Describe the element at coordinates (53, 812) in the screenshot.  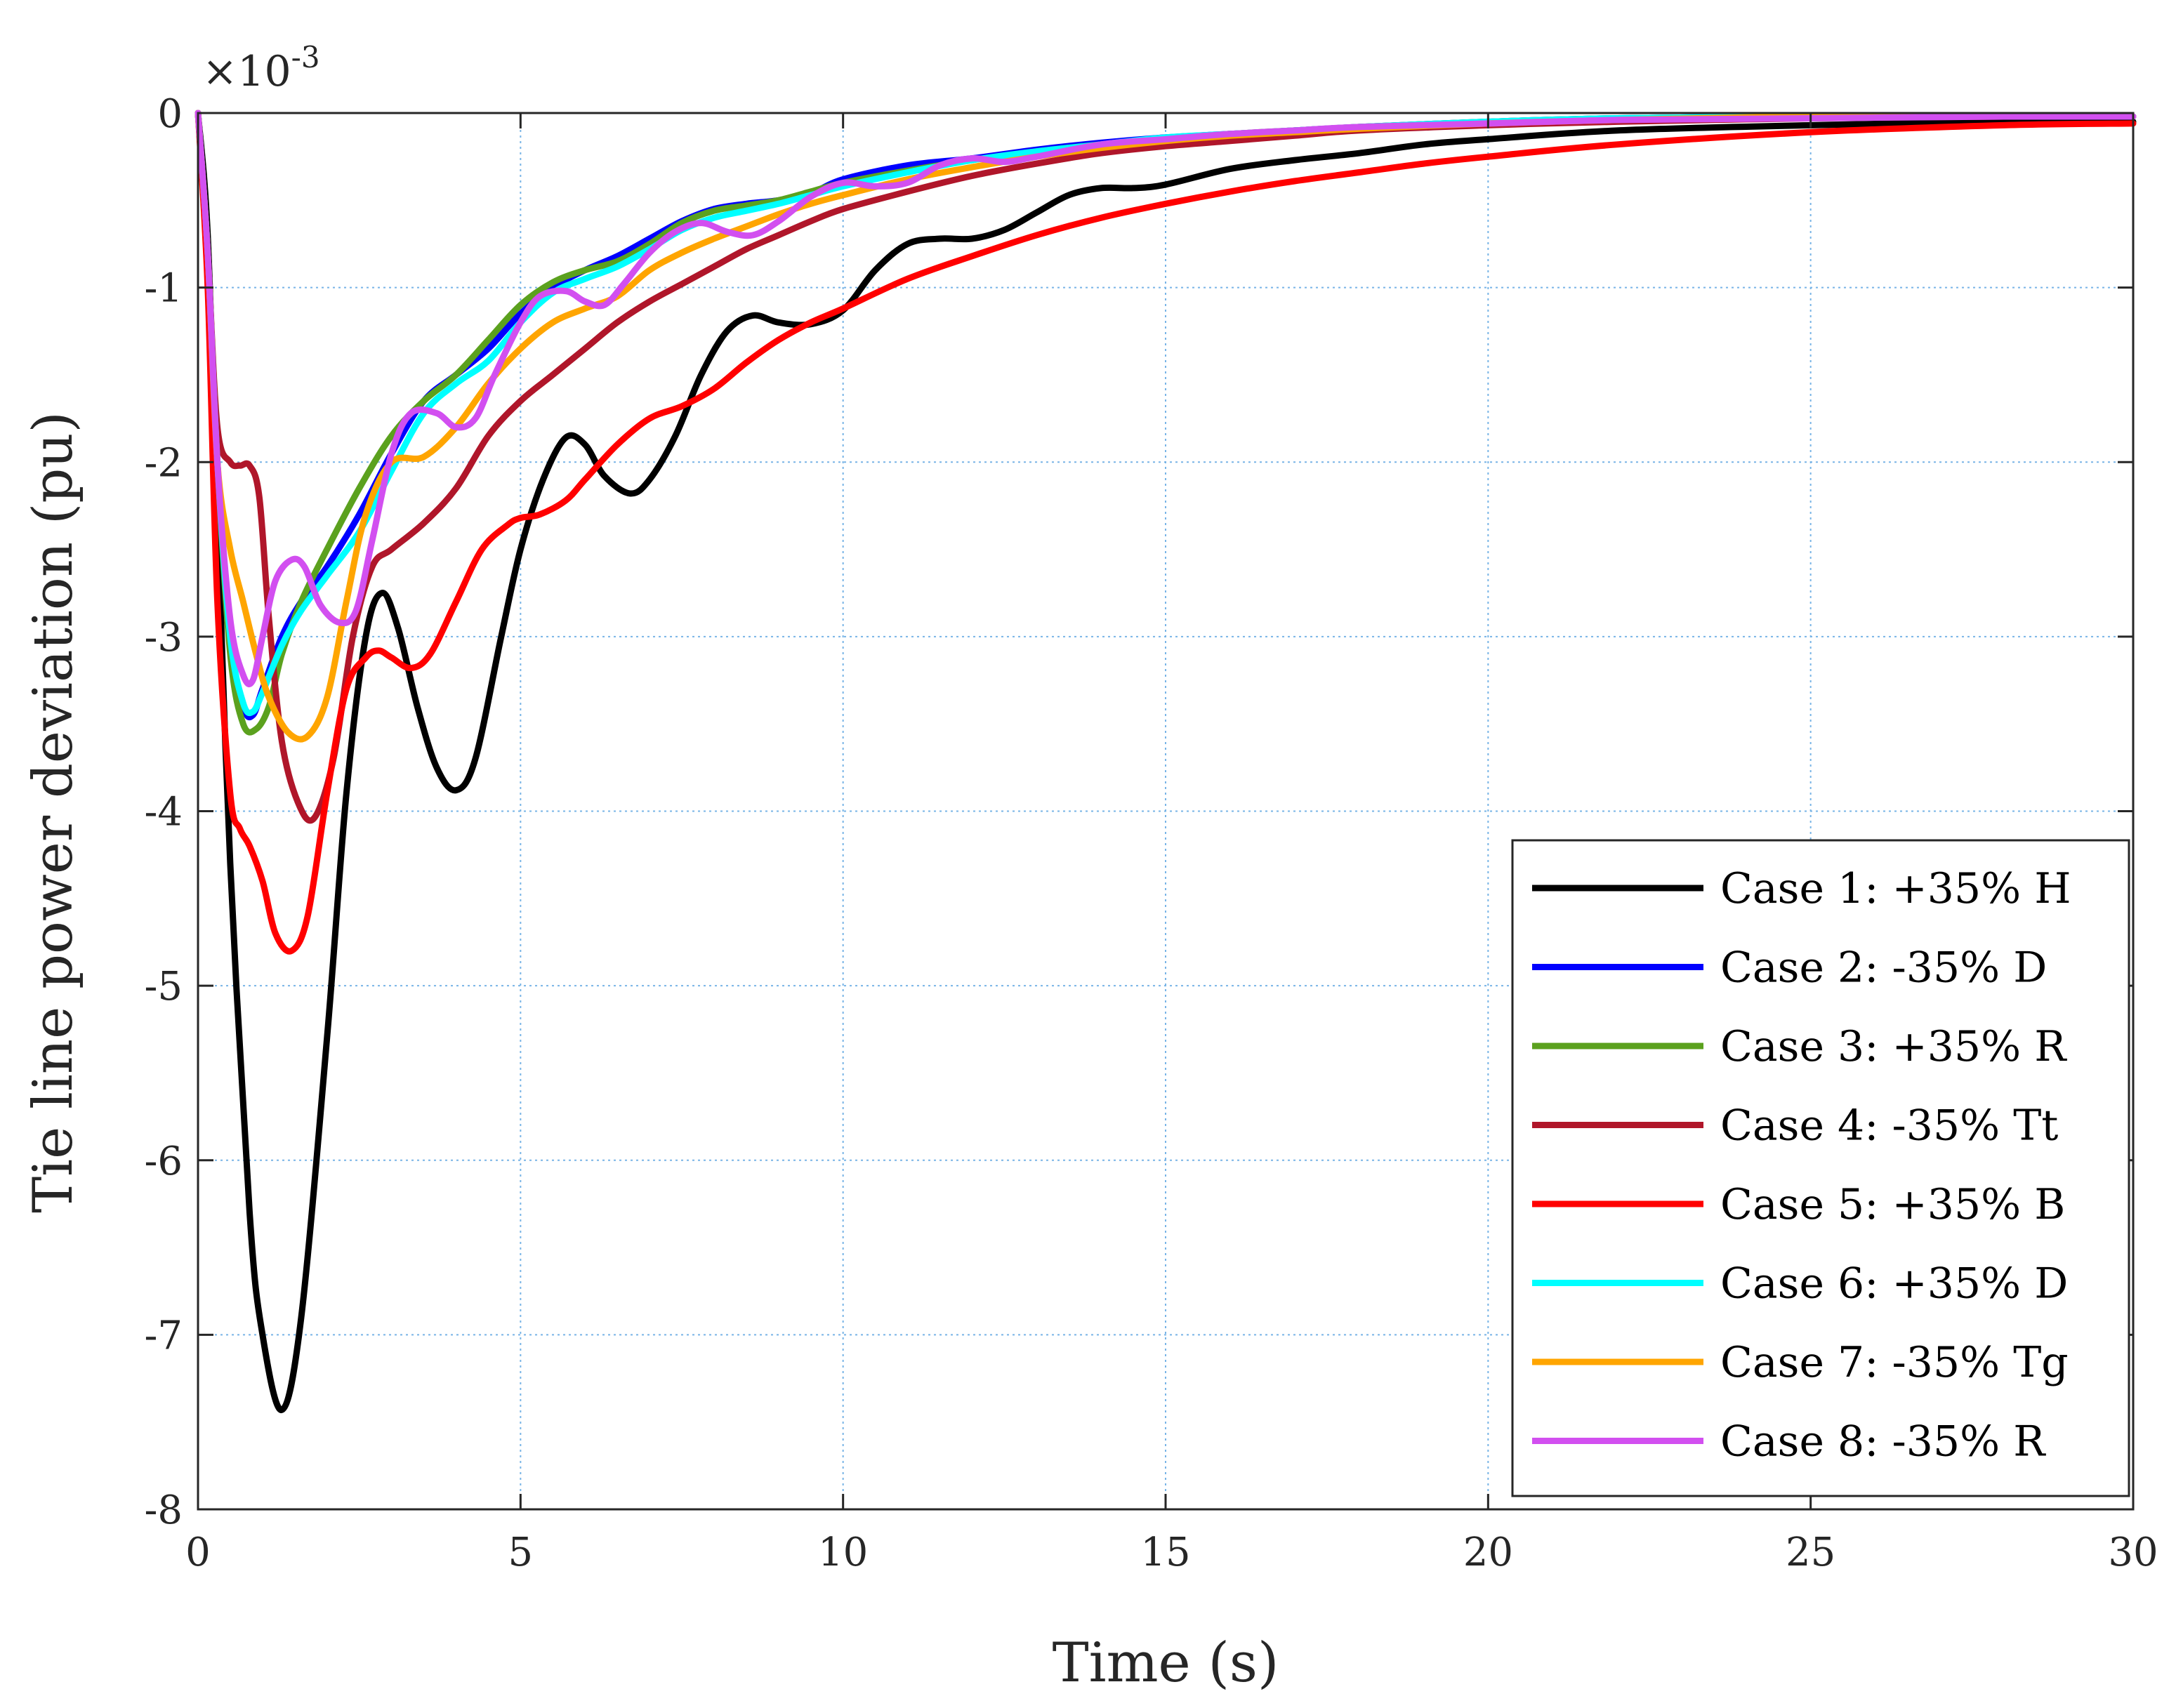
I see `y-axis-label: Tie line power deviation (pu)` at that location.